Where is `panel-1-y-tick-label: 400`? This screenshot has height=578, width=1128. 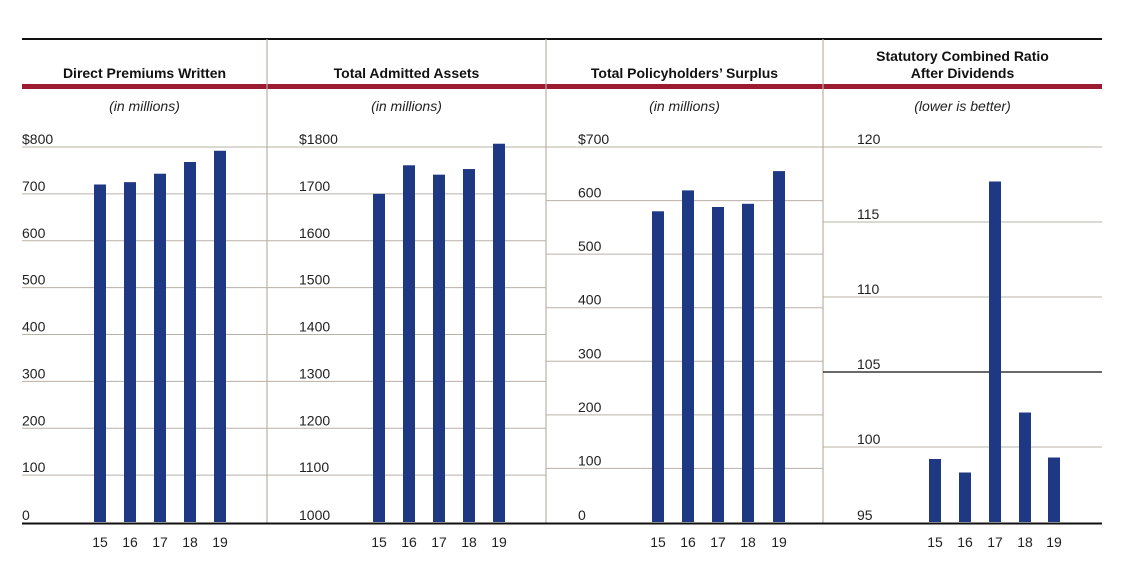 panel-1-y-tick-label: 400 is located at coordinates (34, 327).